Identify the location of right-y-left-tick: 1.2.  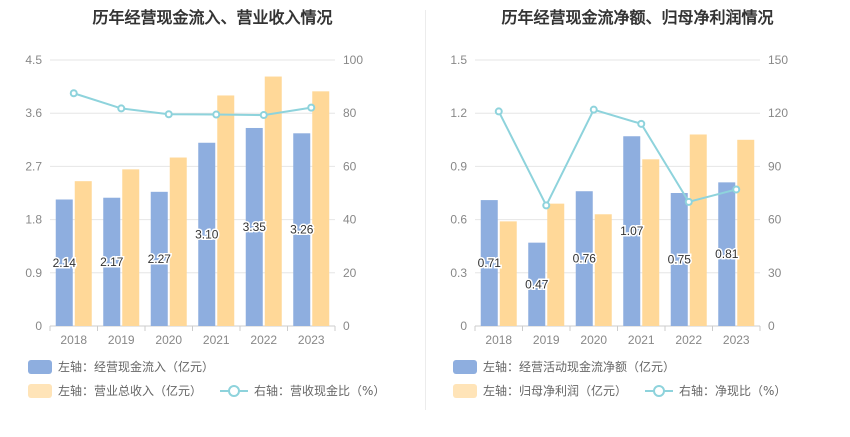
(458, 113).